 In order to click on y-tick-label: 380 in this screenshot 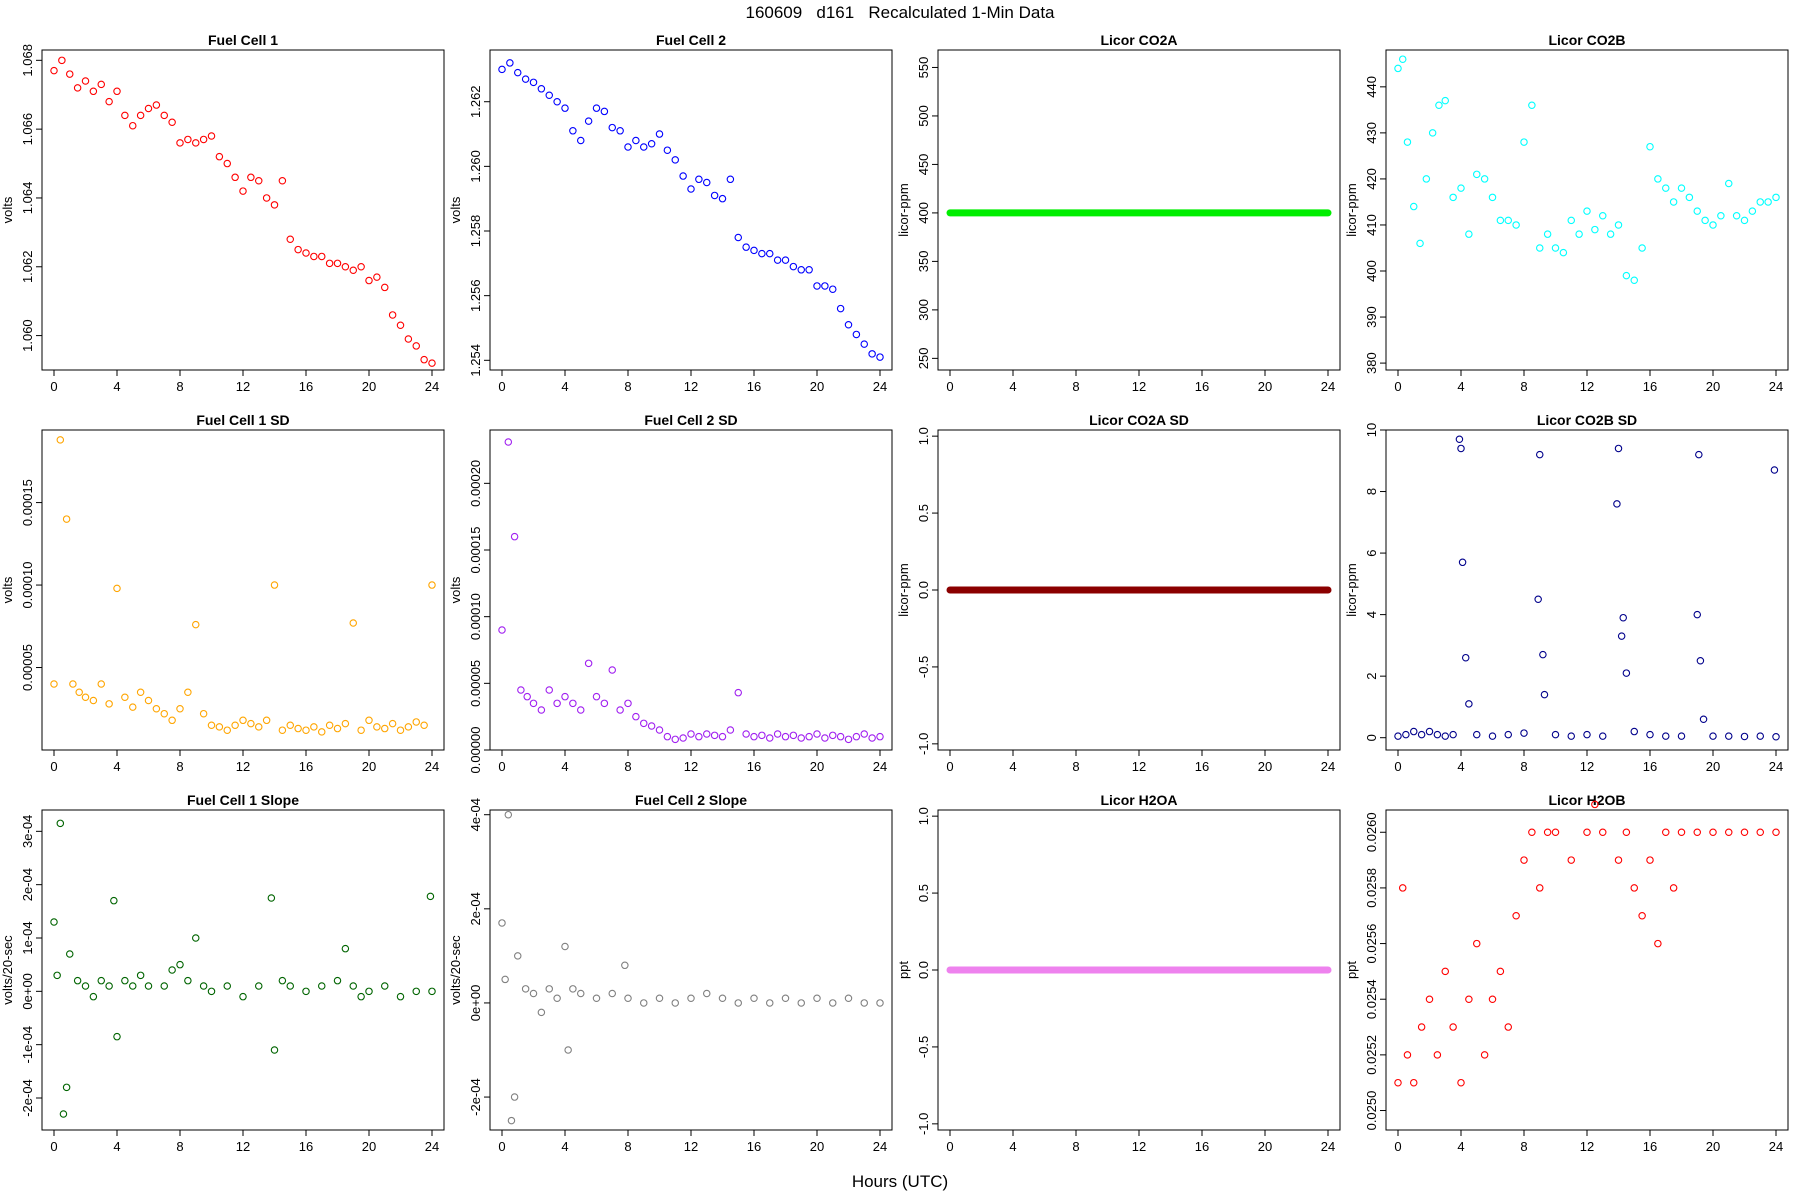, I will do `click(1371, 363)`.